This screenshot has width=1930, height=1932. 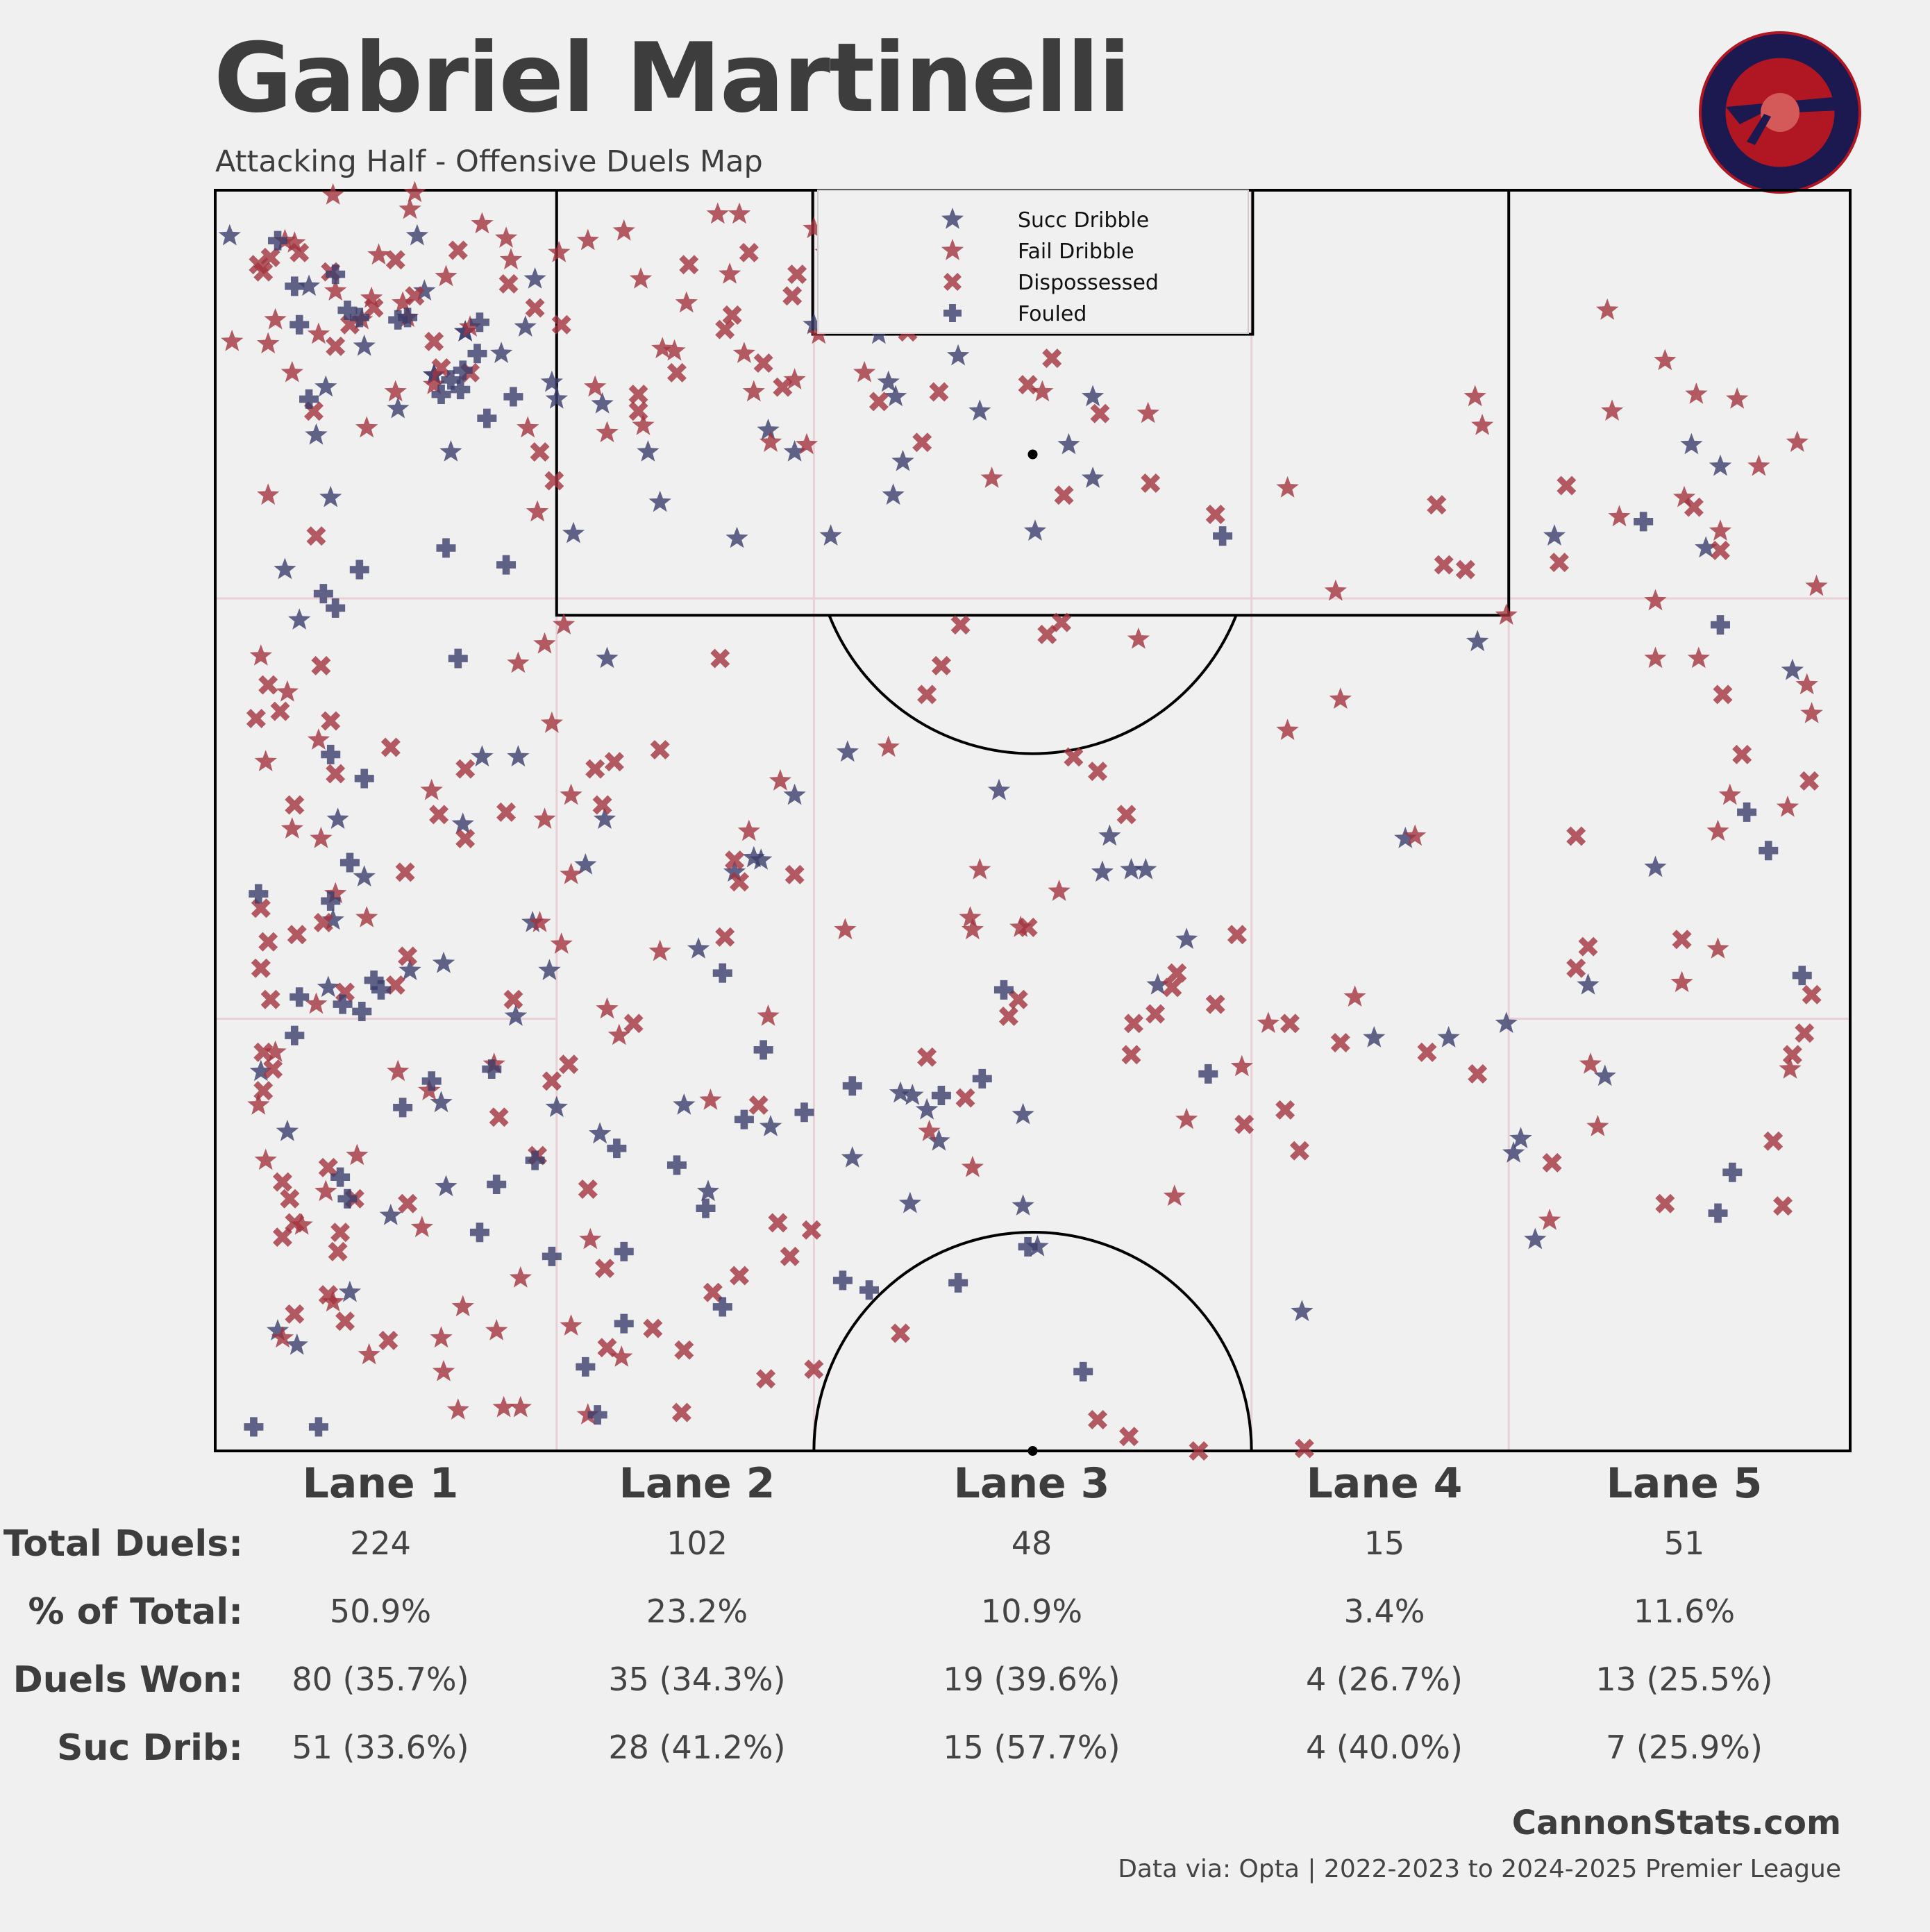 What do you see at coordinates (1384, 1611) in the screenshot?
I see `lane-pct-value: 3.4%` at bounding box center [1384, 1611].